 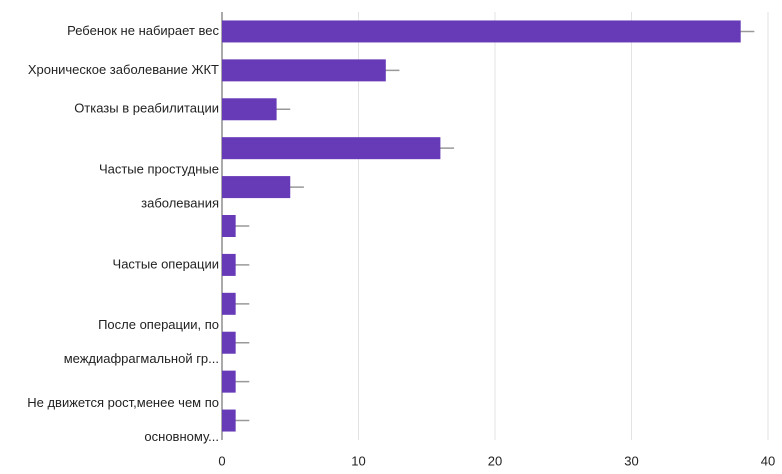 I want to click on y-tick-label: После операции, по, so click(x=158, y=324).